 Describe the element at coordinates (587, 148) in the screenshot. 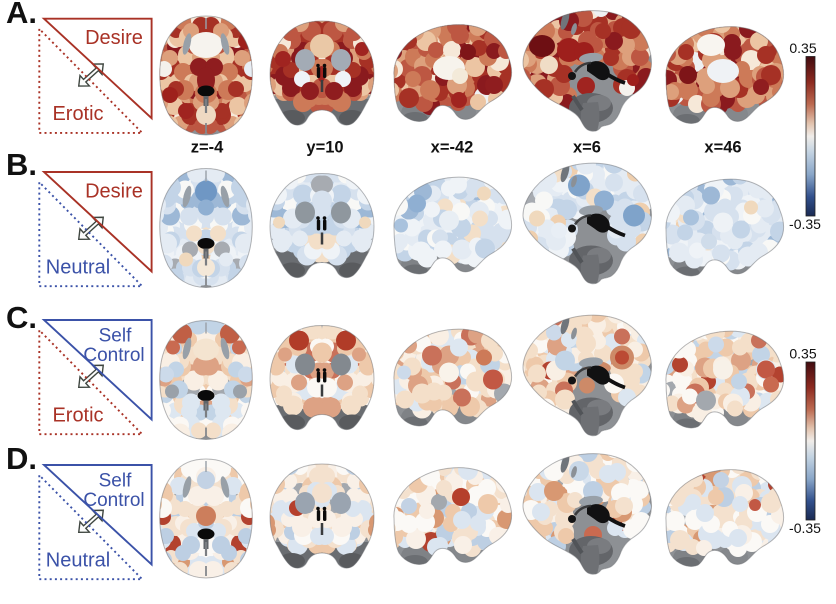

I see `svg-text: x=6` at that location.